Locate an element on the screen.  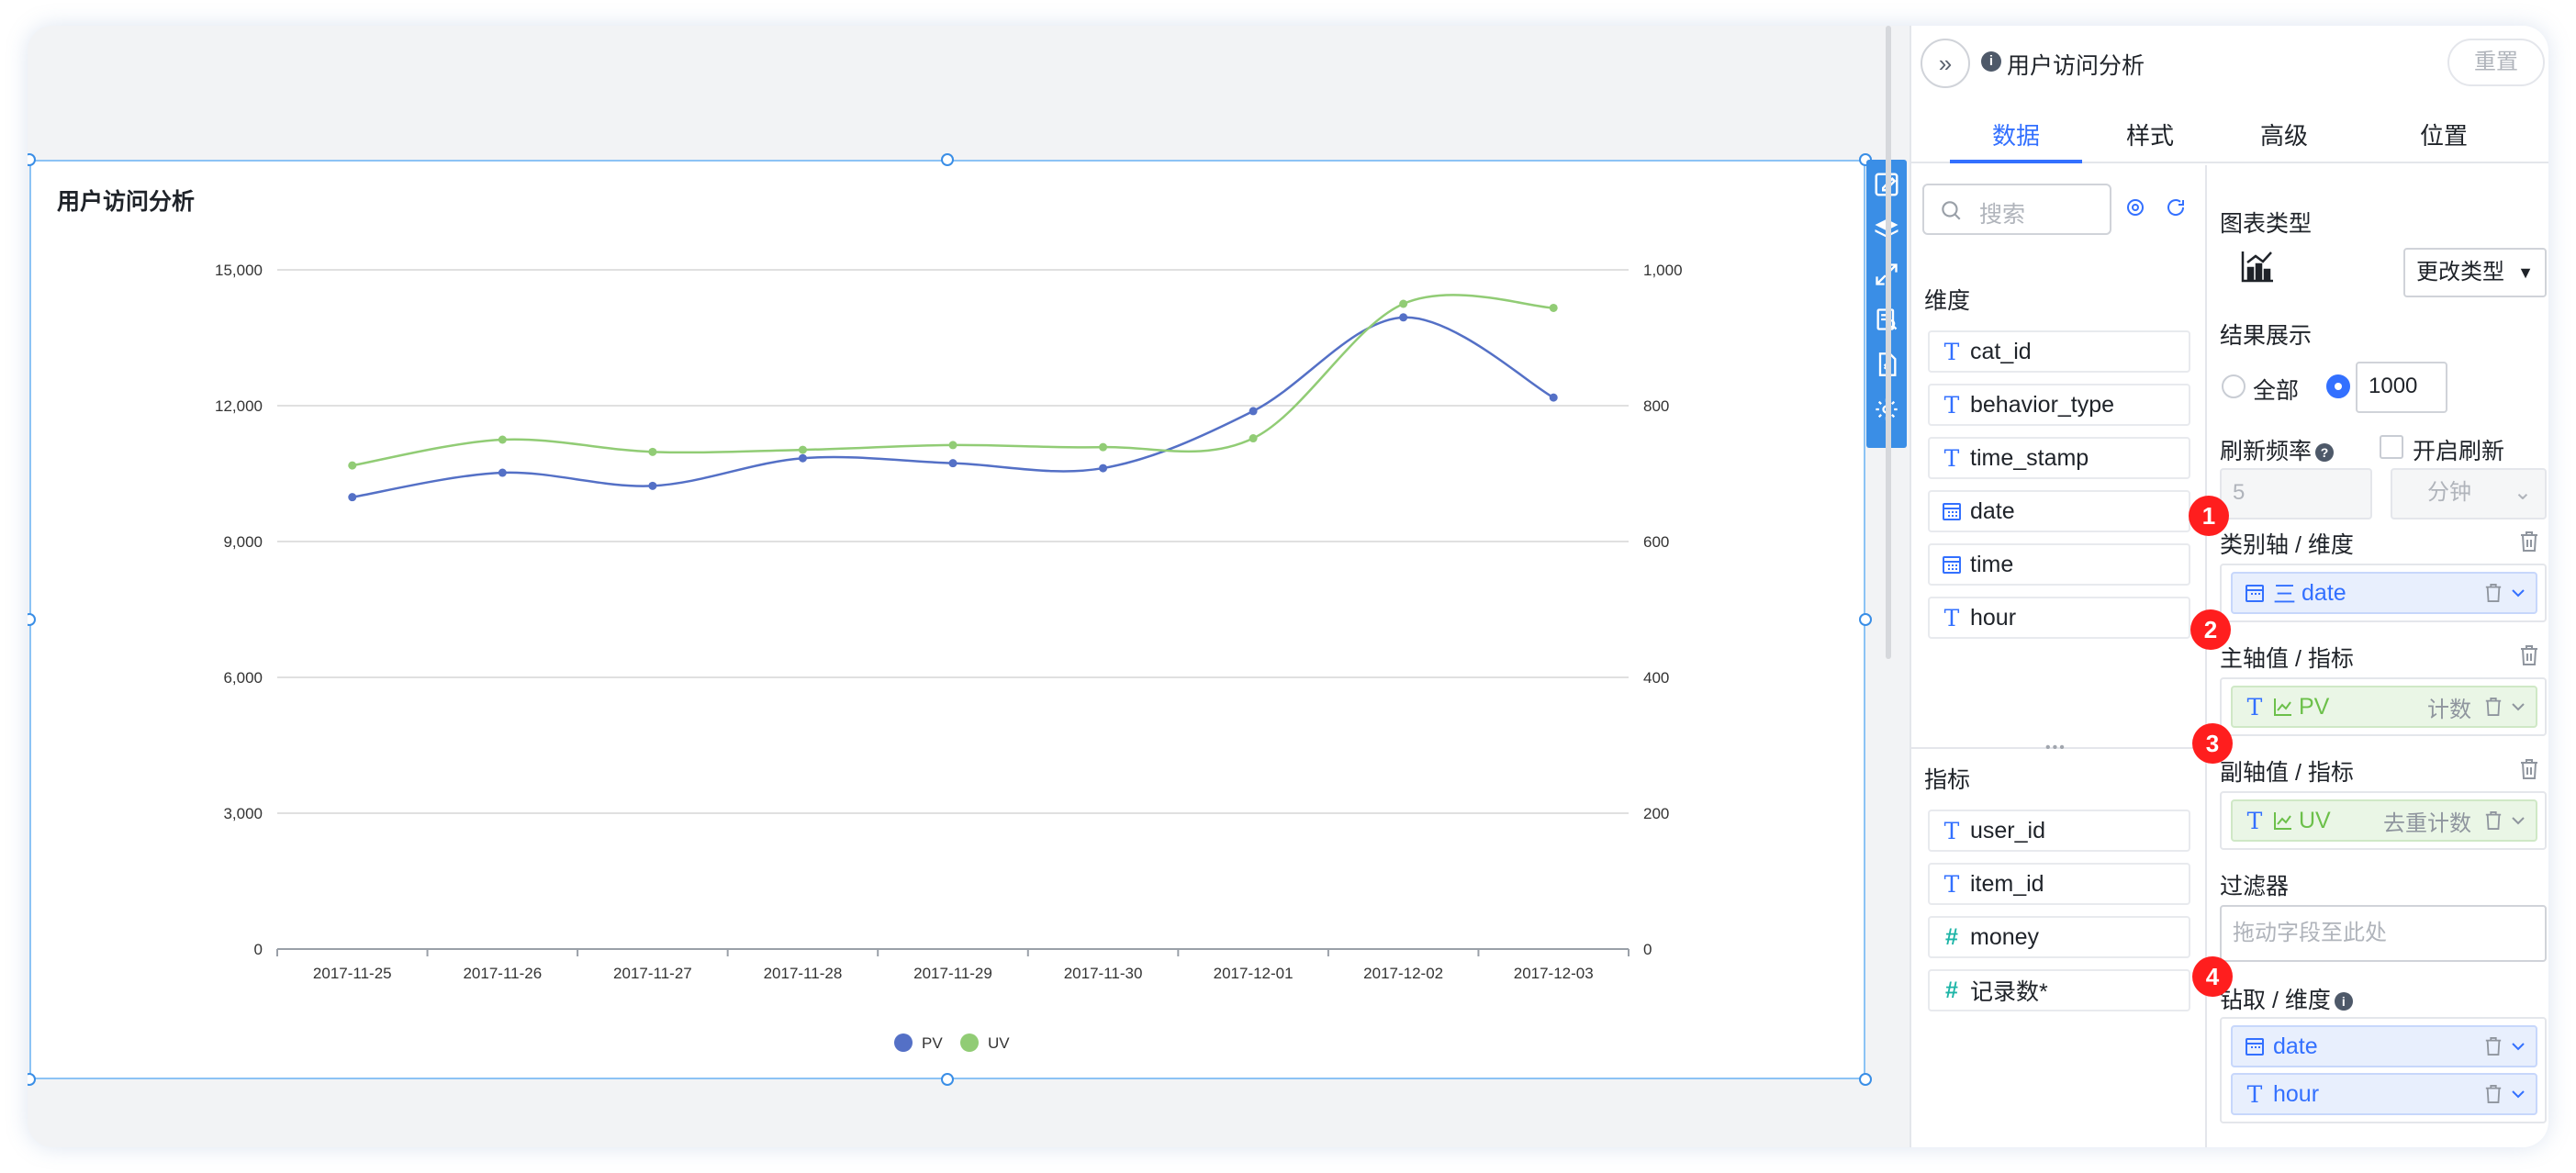
collapse-panel-button: » is located at coordinates (1945, 64).